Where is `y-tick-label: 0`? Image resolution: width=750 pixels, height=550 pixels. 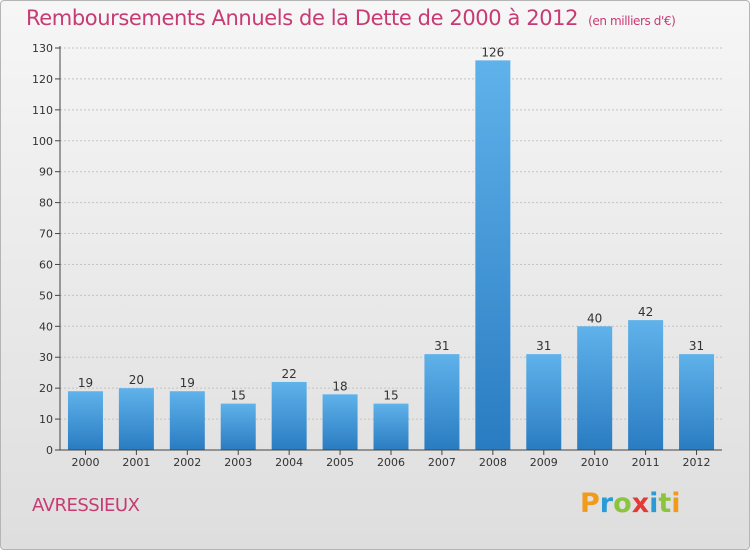 y-tick-label: 0 is located at coordinates (49, 450).